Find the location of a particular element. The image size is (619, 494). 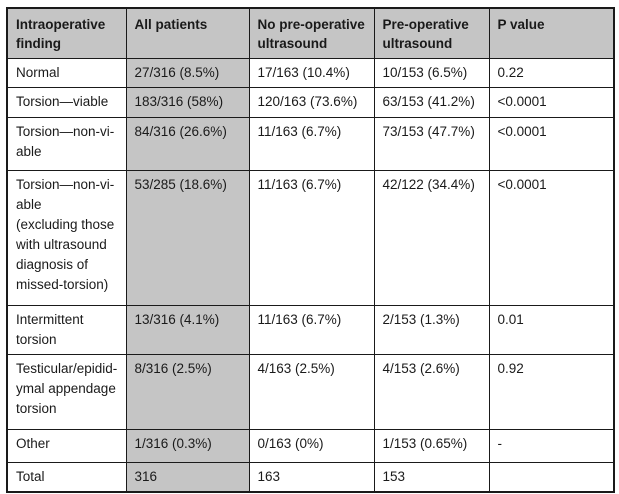

column-header-intraoperative-finding: Intraoperative finding is located at coordinates (66, 33).